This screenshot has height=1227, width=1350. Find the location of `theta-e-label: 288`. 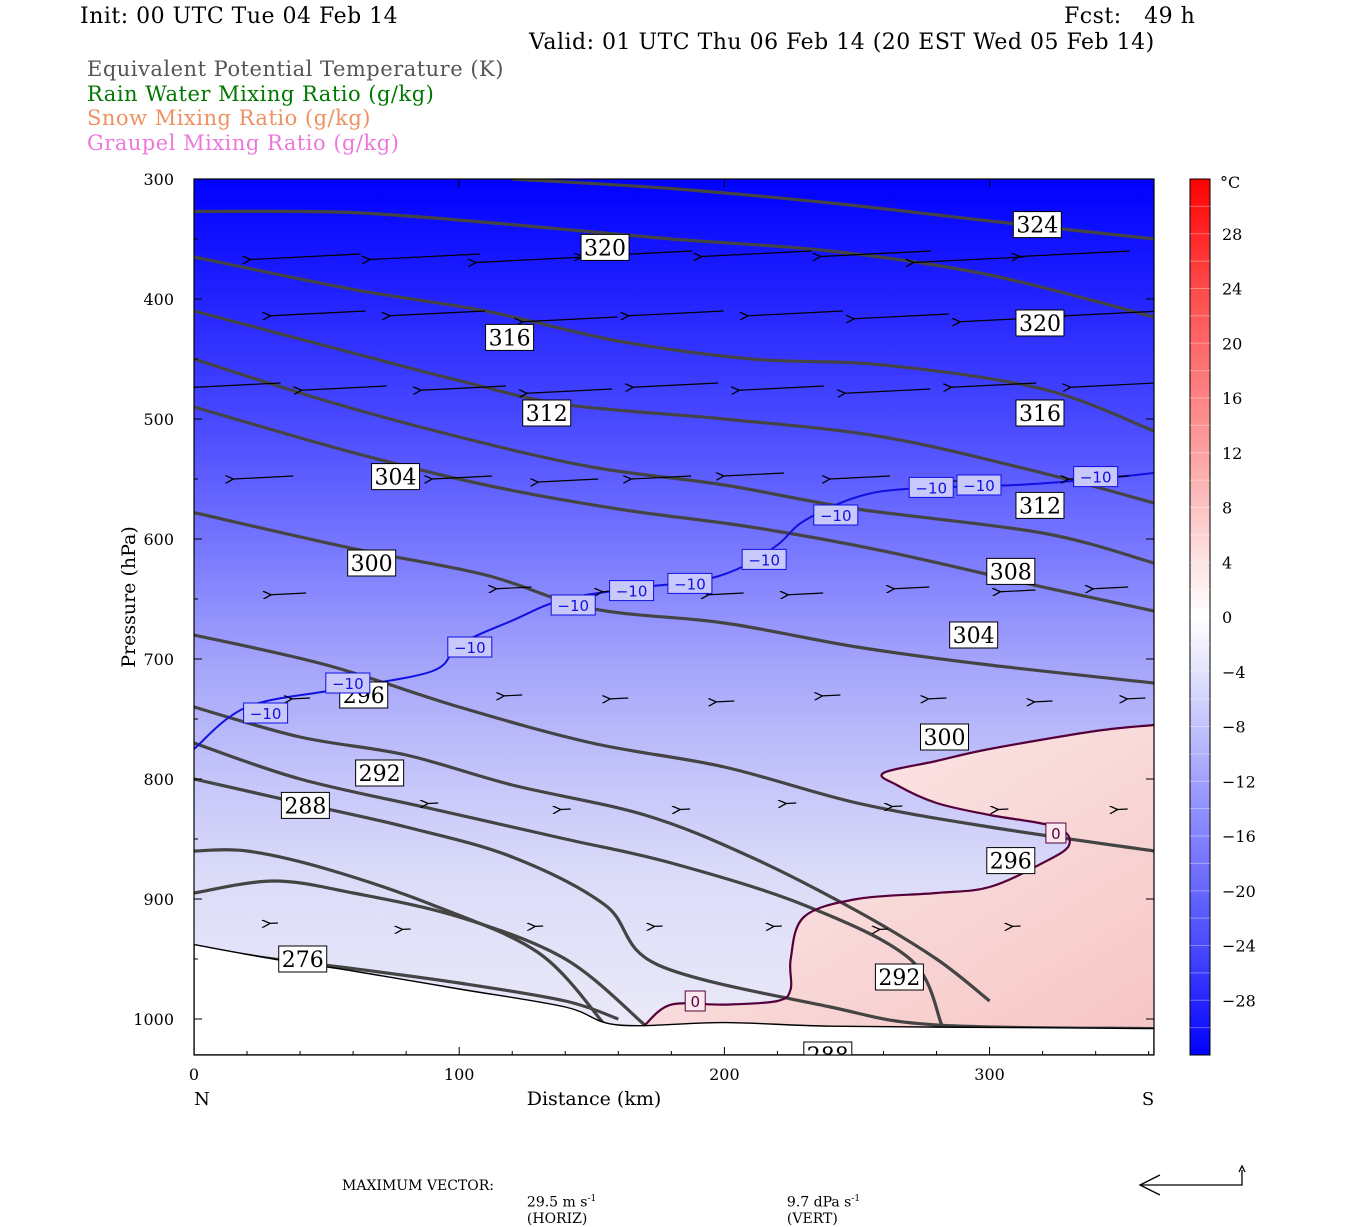

theta-e-label: 288 is located at coordinates (305, 805).